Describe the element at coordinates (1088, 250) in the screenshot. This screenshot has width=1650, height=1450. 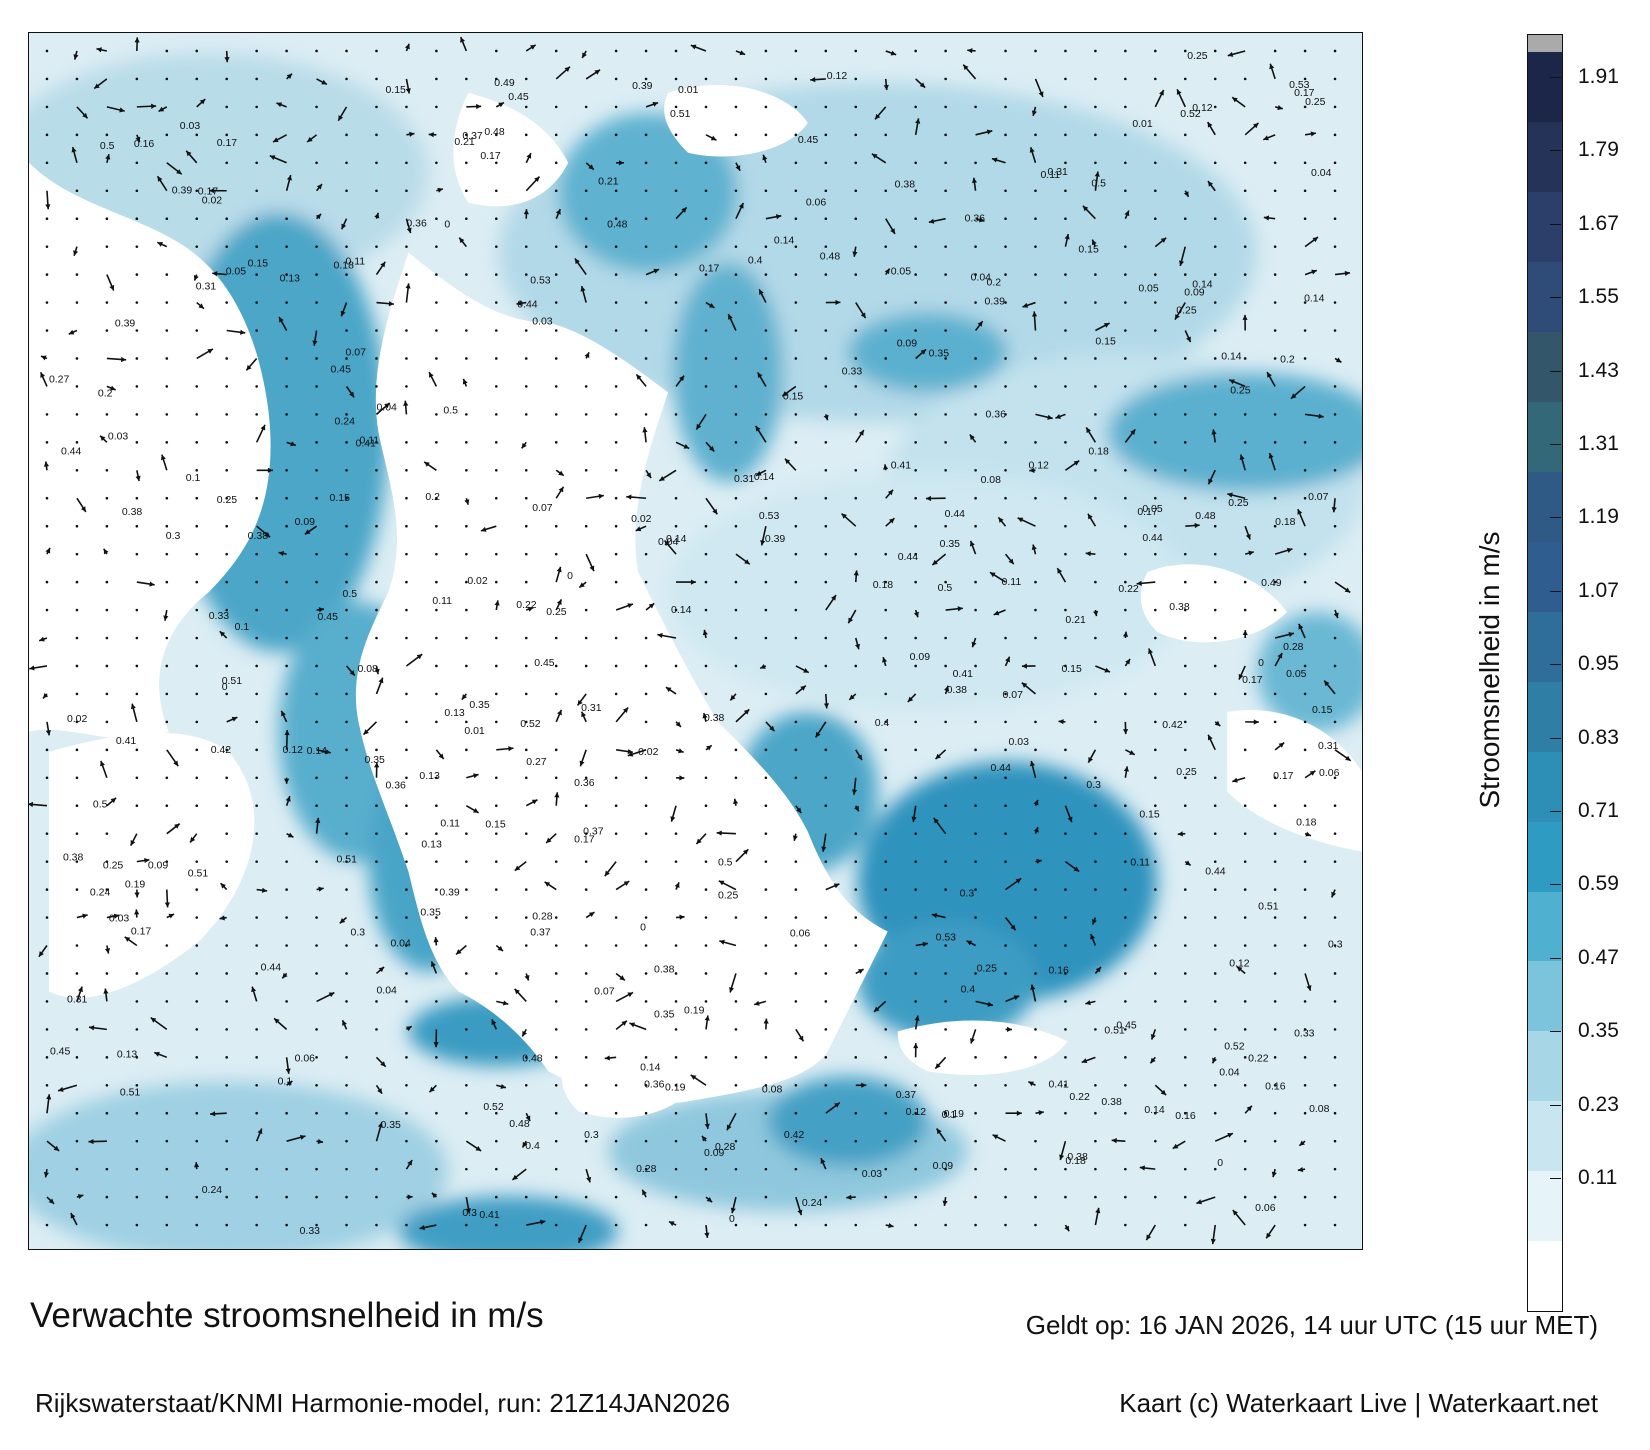
I see `speed-label: 0.15` at that location.